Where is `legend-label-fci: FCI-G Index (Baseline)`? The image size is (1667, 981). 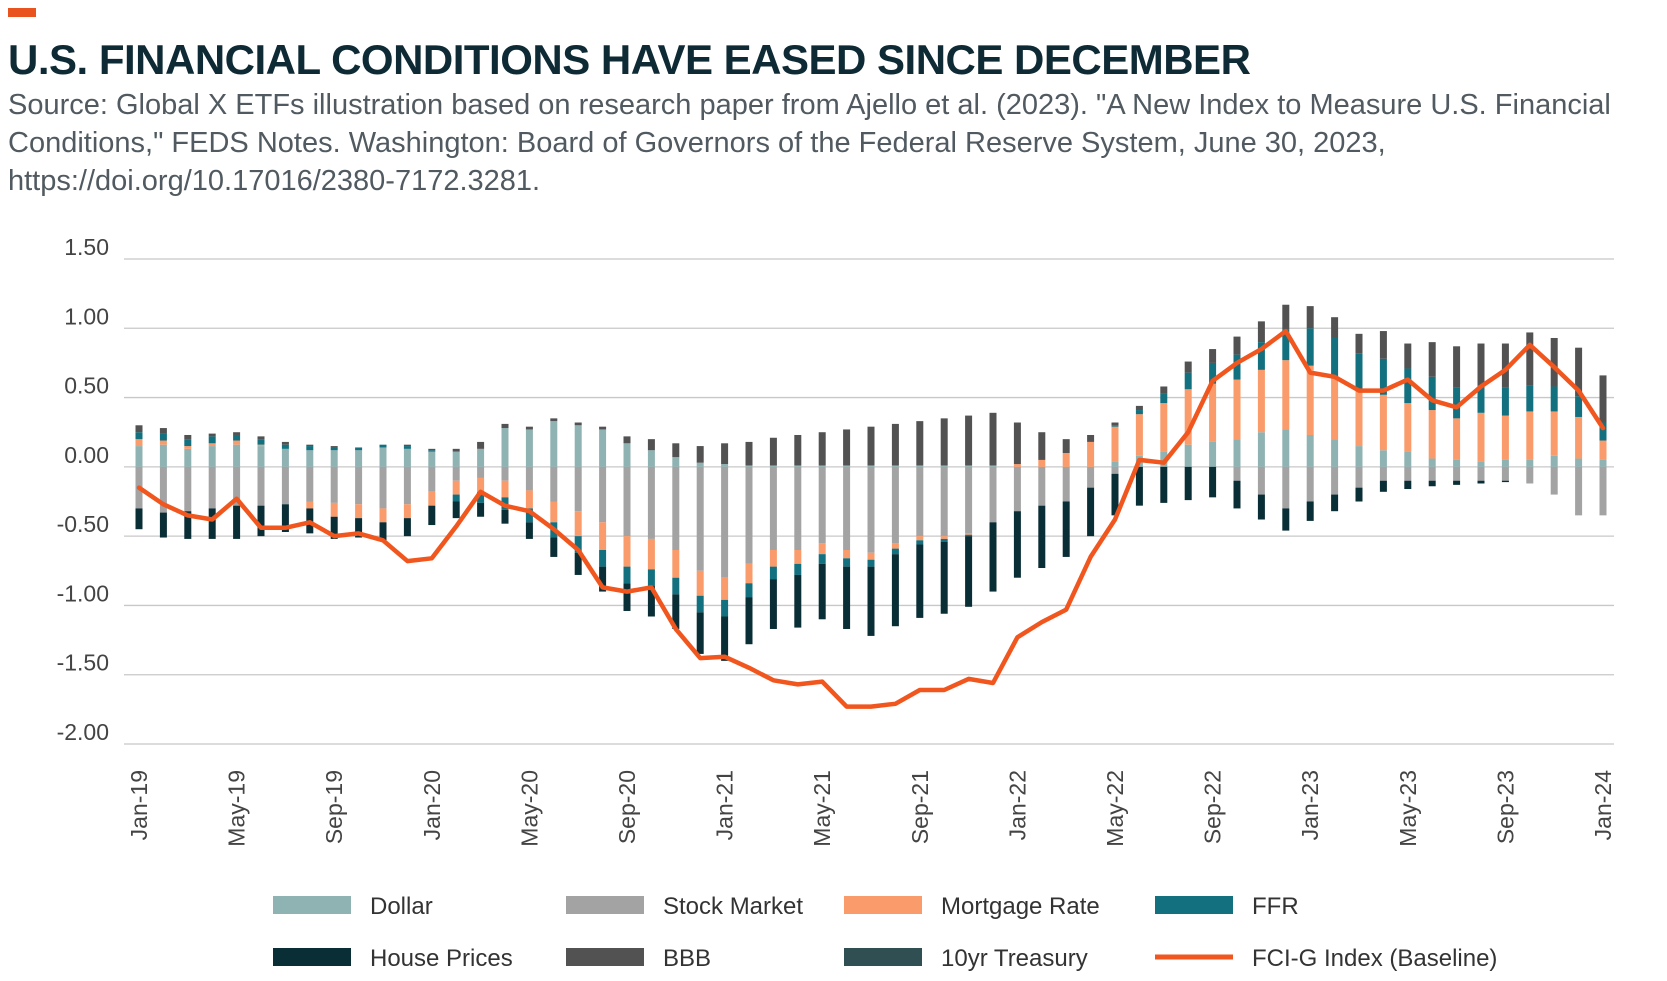
legend-label-fci: FCI-G Index (Baseline) is located at coordinates (1374, 958).